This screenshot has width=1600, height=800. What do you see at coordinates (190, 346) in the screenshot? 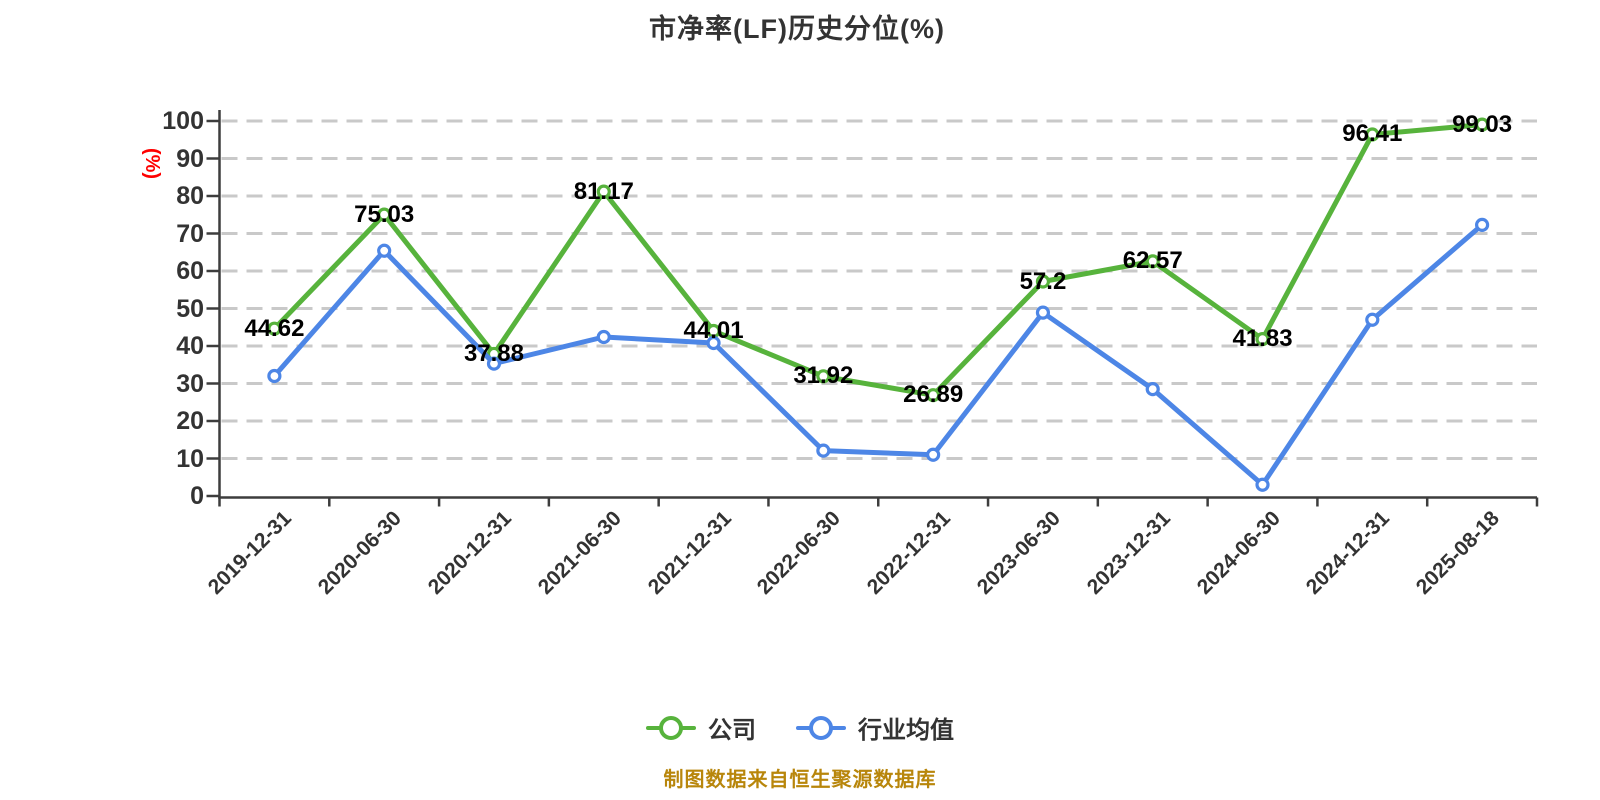
I see `y-tick-label: 40` at bounding box center [190, 346].